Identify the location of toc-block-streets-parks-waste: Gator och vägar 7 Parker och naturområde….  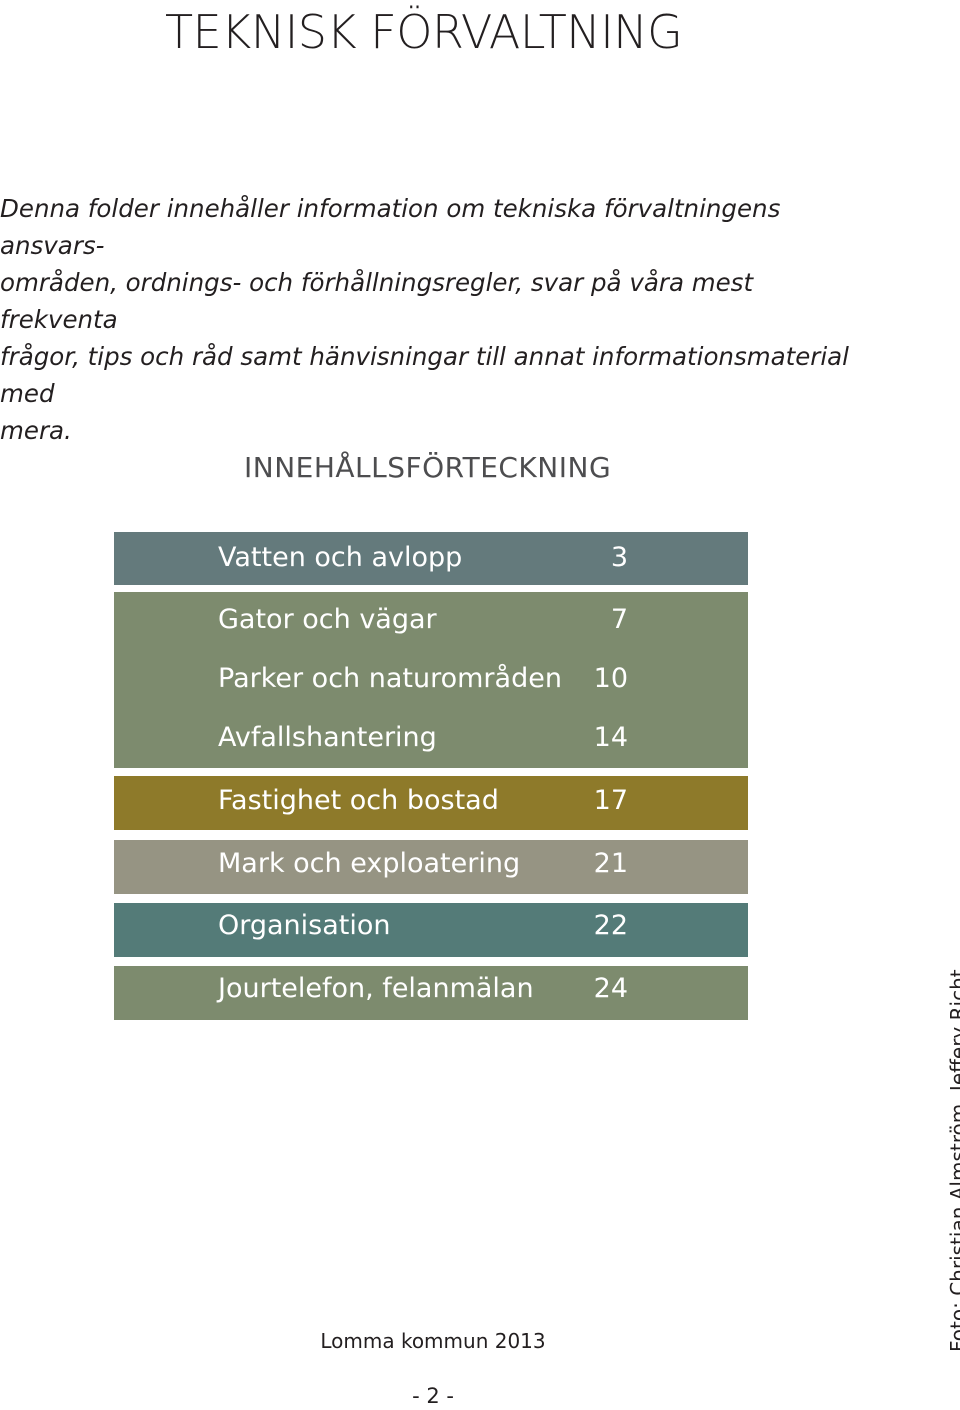
(431, 680).